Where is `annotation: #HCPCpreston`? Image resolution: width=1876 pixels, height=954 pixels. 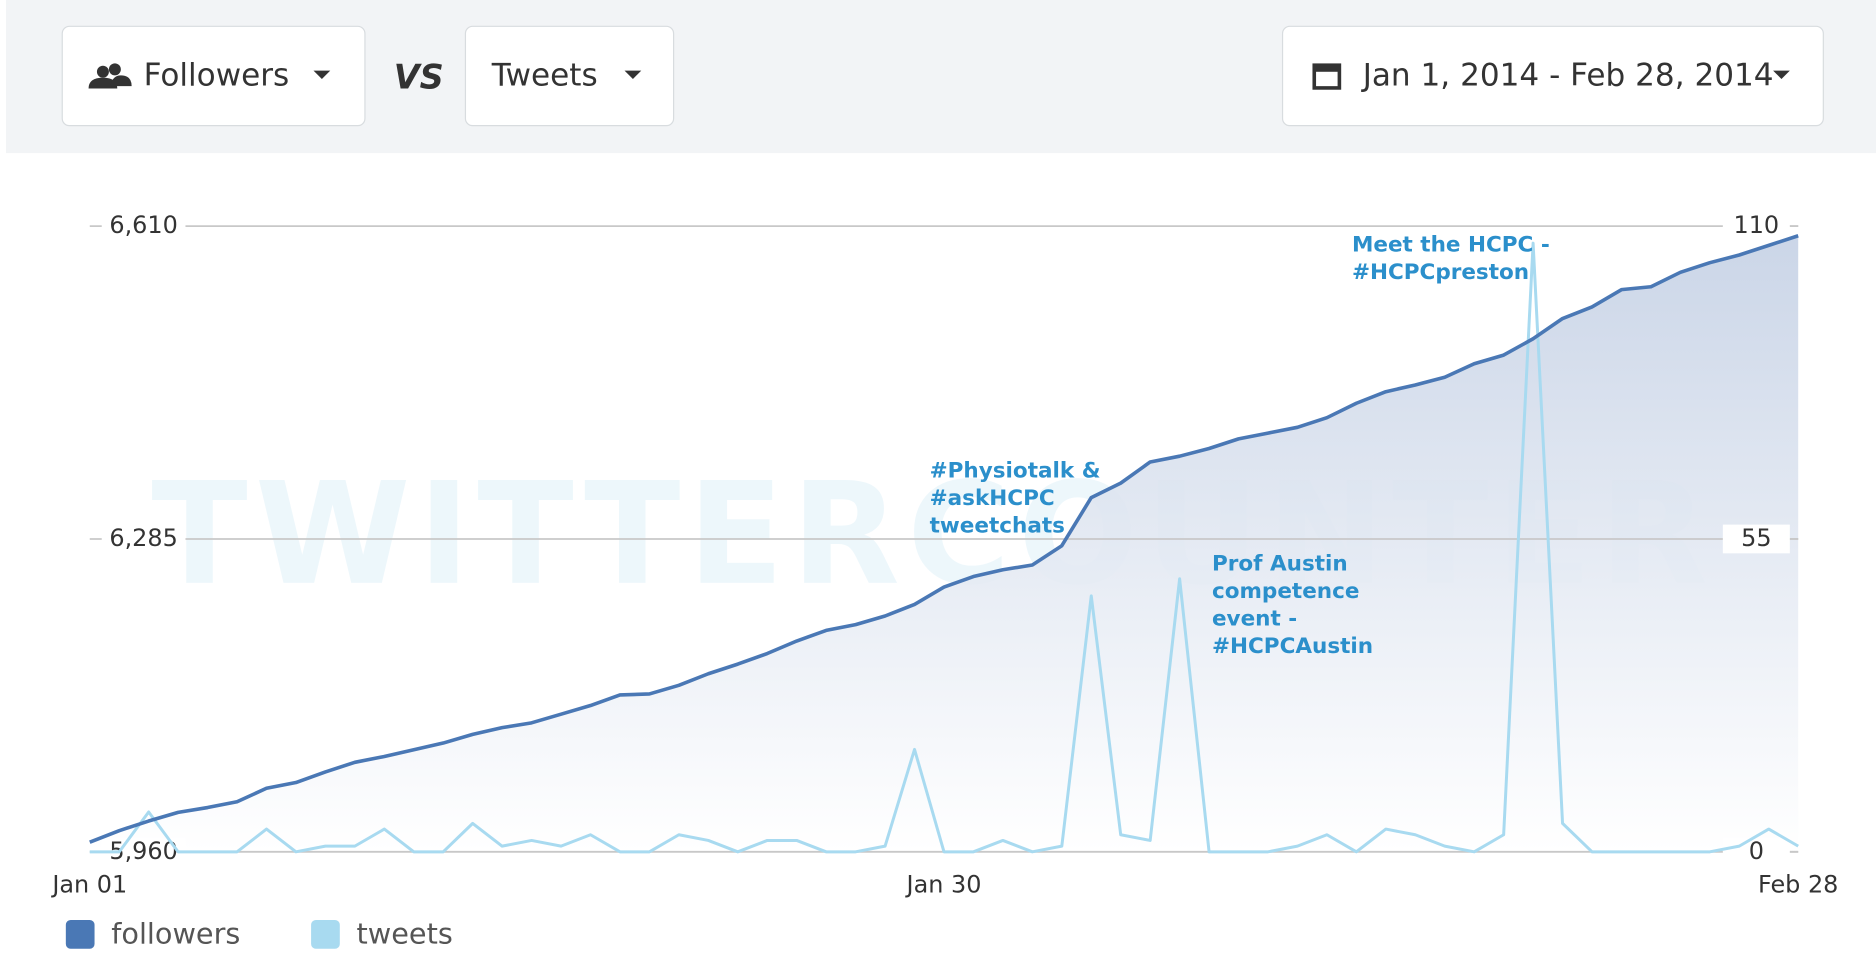 annotation: #HCPCpreston is located at coordinates (1440, 272).